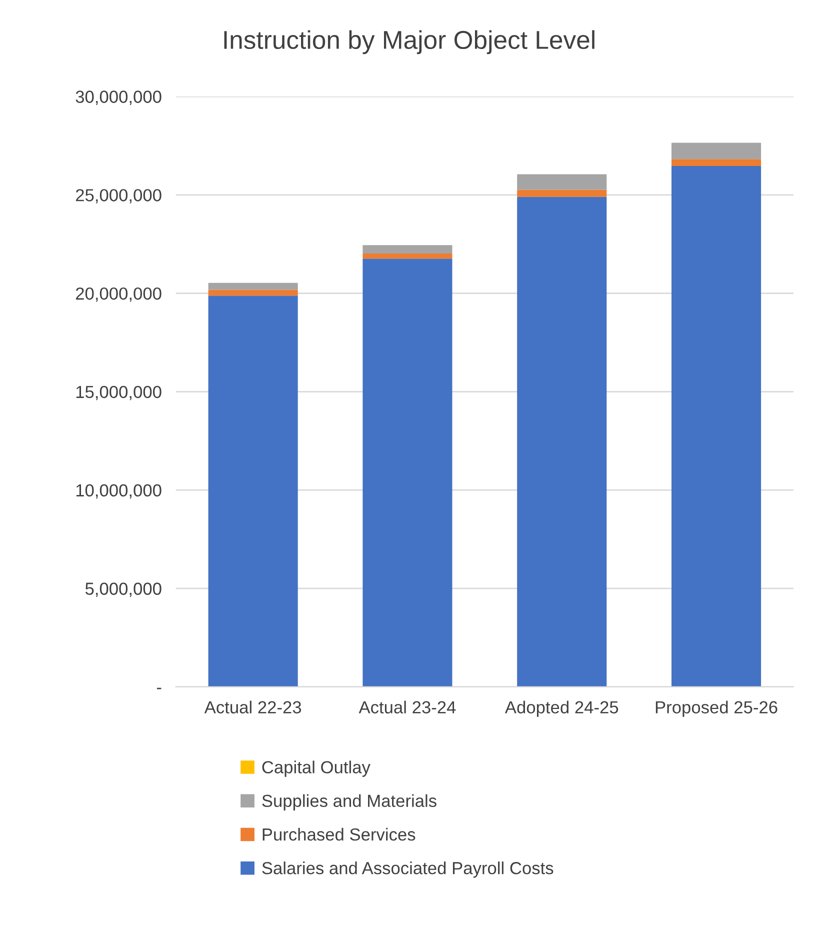 Image resolution: width=818 pixels, height=937 pixels. Describe the element at coordinates (159, 689) in the screenshot. I see `y-tick-label: -` at that location.